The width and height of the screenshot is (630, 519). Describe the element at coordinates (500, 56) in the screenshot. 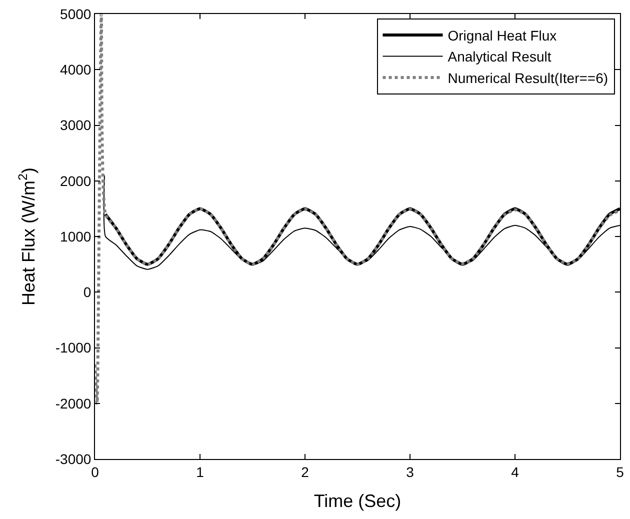

I see `legend-label: Analytical Result` at that location.